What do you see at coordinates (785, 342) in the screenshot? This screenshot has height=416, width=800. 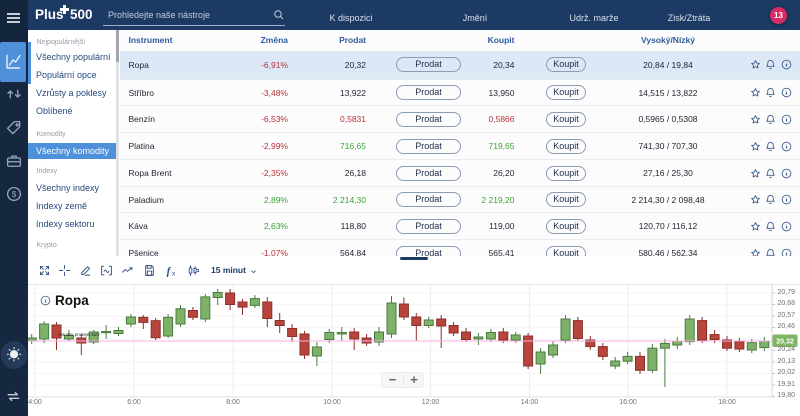 I see `svg-text: 20,32` at bounding box center [785, 342].